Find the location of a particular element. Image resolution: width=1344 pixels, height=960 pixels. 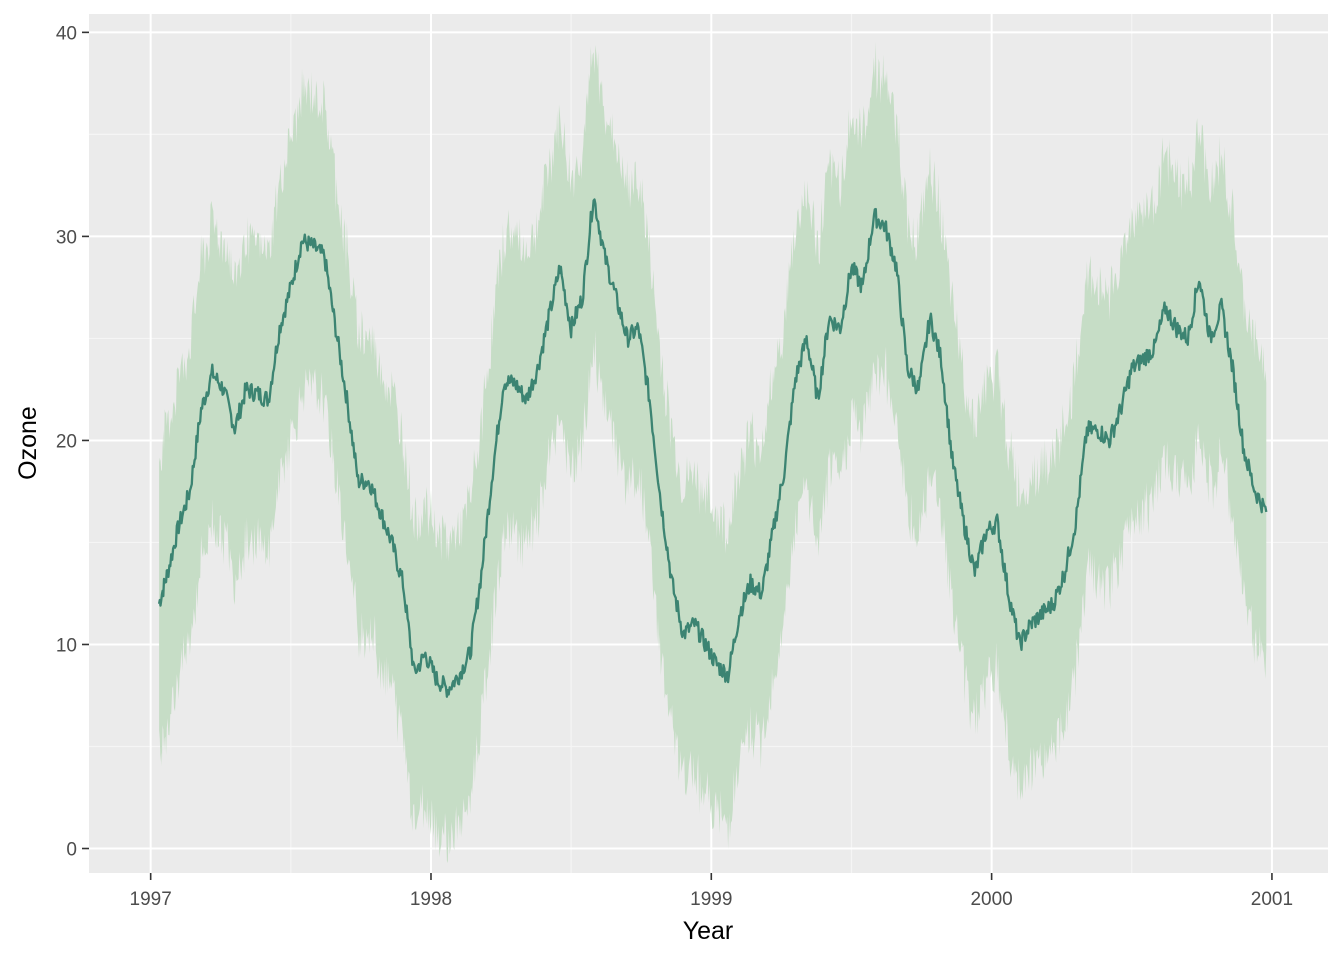

x-tick-label: 1998 is located at coordinates (431, 899).